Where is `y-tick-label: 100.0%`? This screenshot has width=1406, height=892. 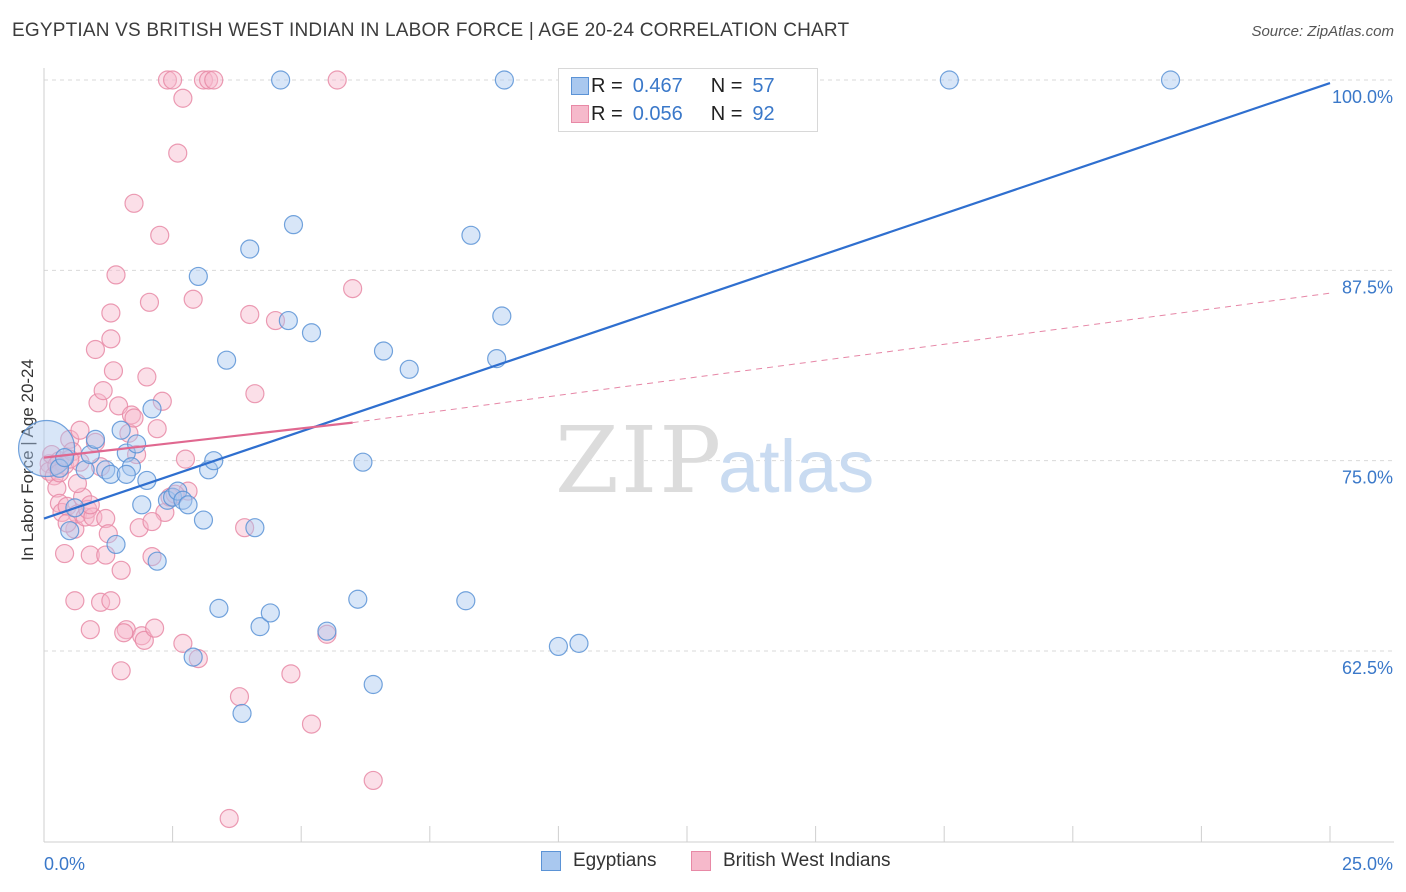 y-tick-label: 100.0% is located at coordinates (1362, 97).